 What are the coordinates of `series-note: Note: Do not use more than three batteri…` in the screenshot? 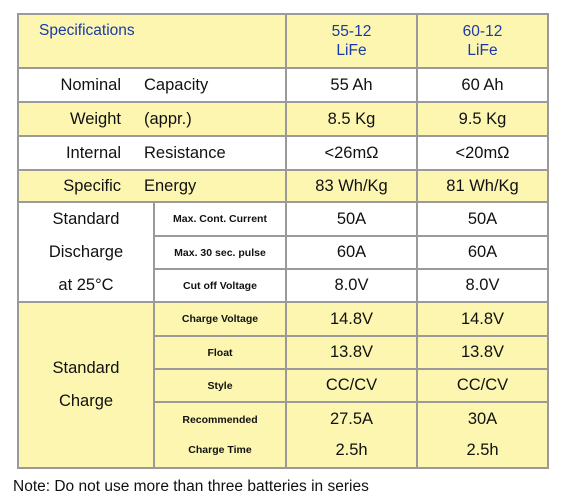 It's located at (191, 486).